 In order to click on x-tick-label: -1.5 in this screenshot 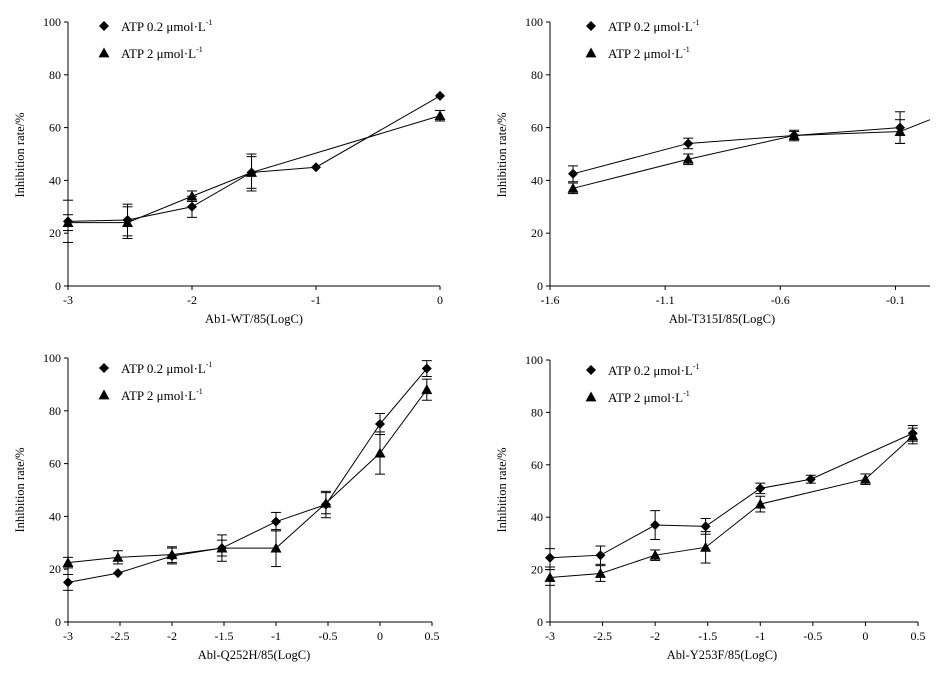, I will do `click(707, 636)`.